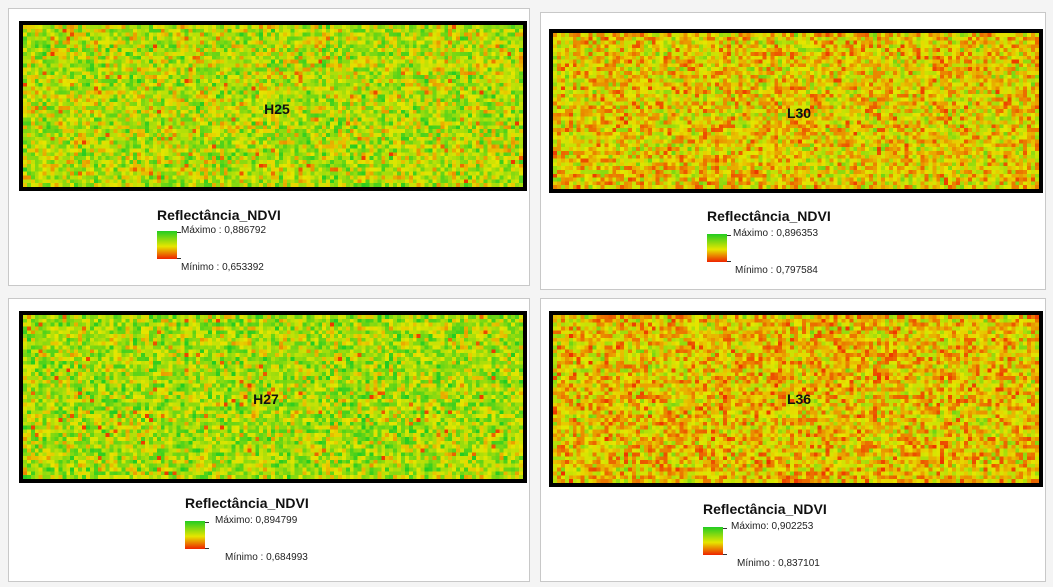 The height and width of the screenshot is (587, 1053). I want to click on ndvi-raster-h25, so click(273, 106).